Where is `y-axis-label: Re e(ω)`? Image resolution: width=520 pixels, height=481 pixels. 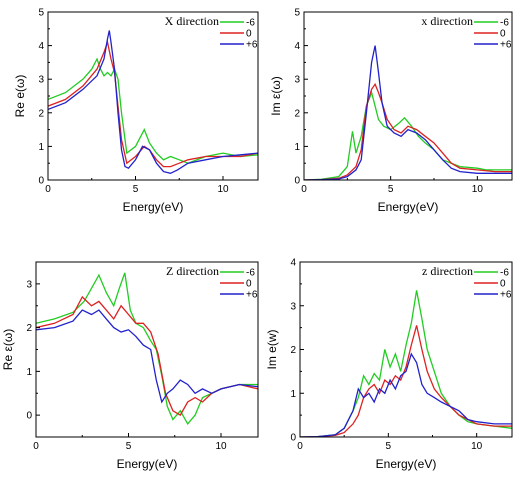
y-axis-label: Re e(ω) is located at coordinates (20, 96).